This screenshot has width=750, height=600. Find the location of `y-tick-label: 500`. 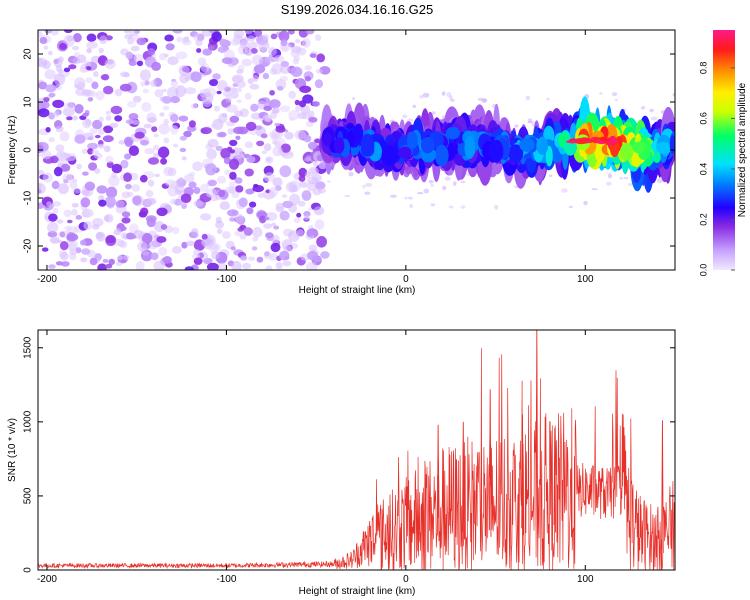

y-tick-label: 500 is located at coordinates (28, 495).